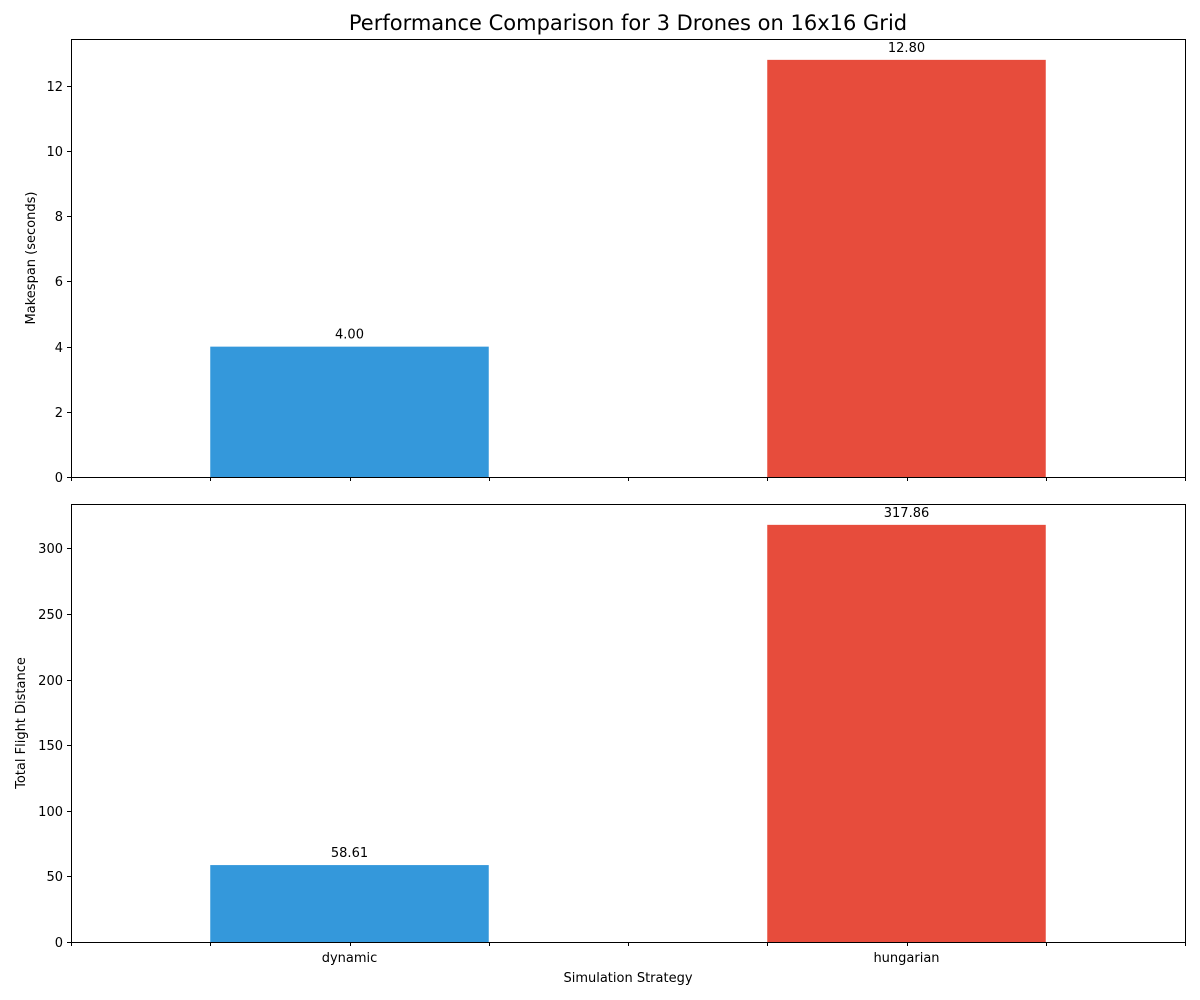 The width and height of the screenshot is (1200, 1000). Describe the element at coordinates (54, 87) in the screenshot. I see `makespan-ytick-label: 12` at that location.